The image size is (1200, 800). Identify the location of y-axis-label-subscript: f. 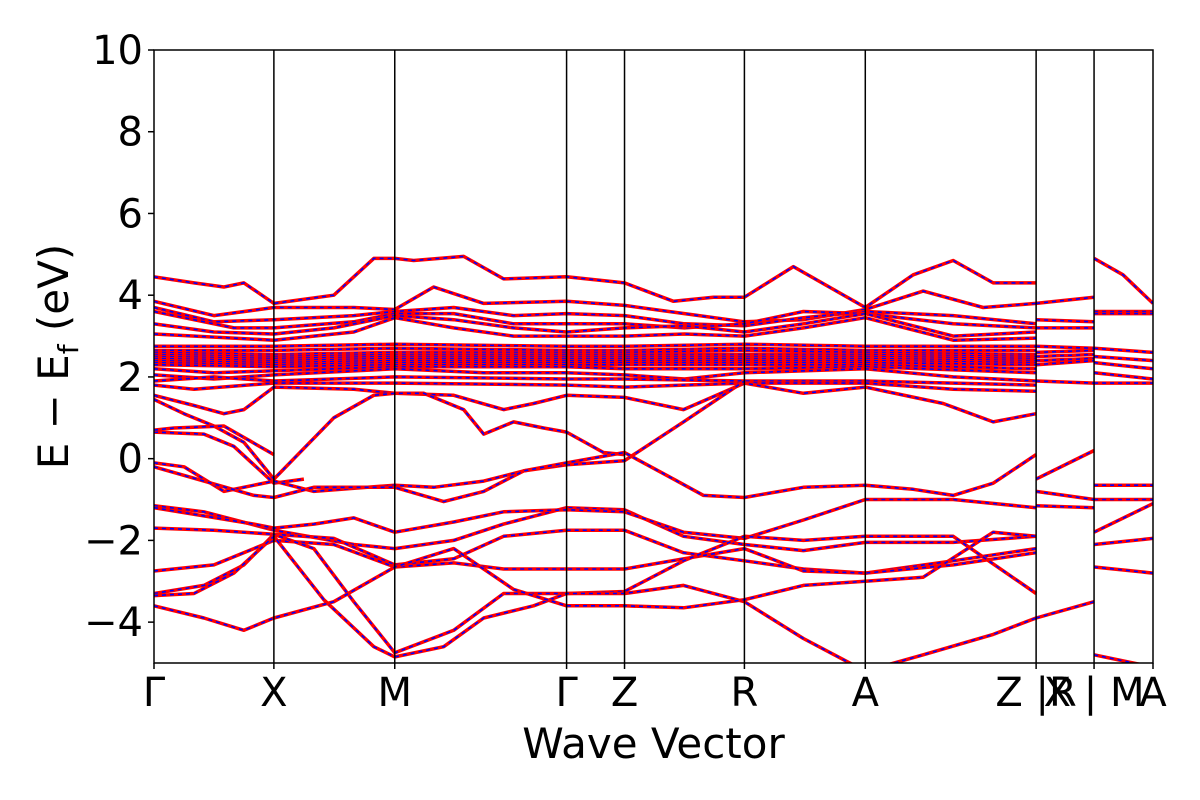
(68, 348).